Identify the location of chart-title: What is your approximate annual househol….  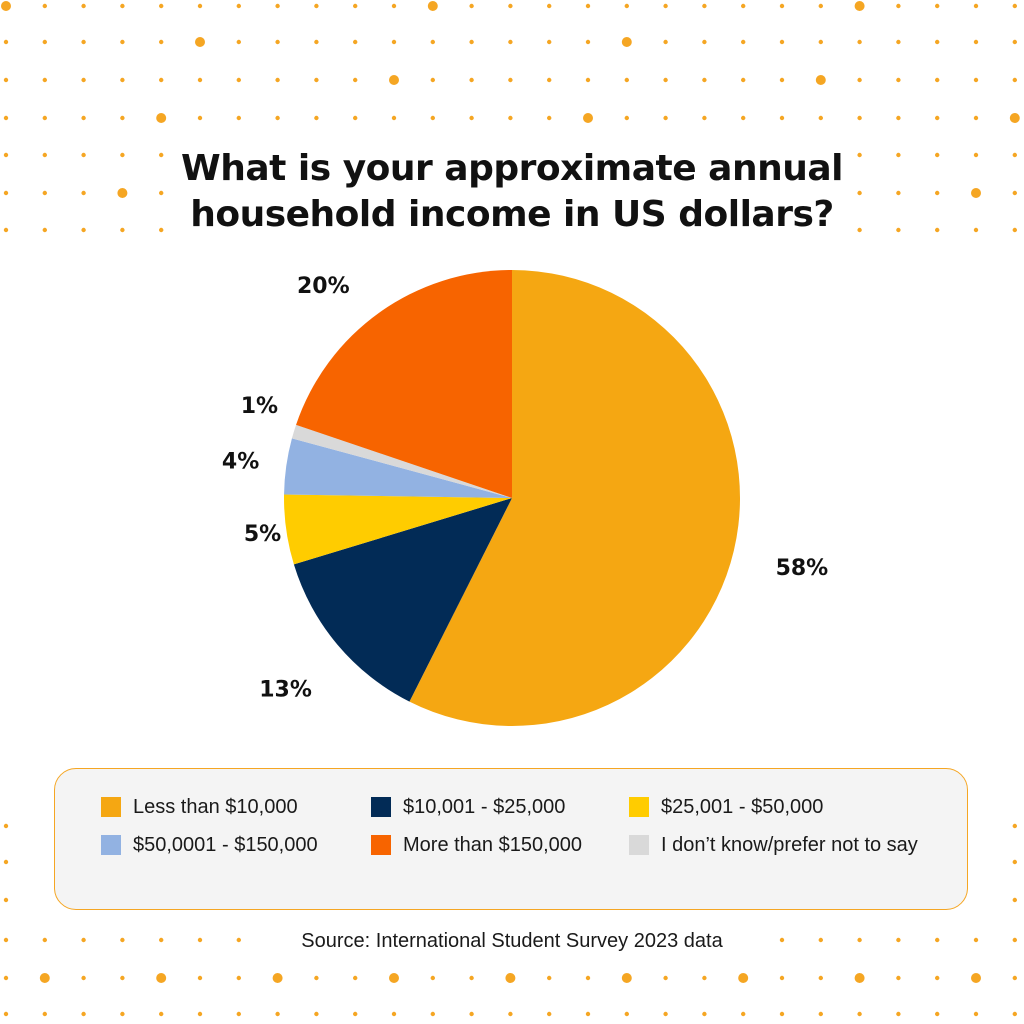
(512, 192).